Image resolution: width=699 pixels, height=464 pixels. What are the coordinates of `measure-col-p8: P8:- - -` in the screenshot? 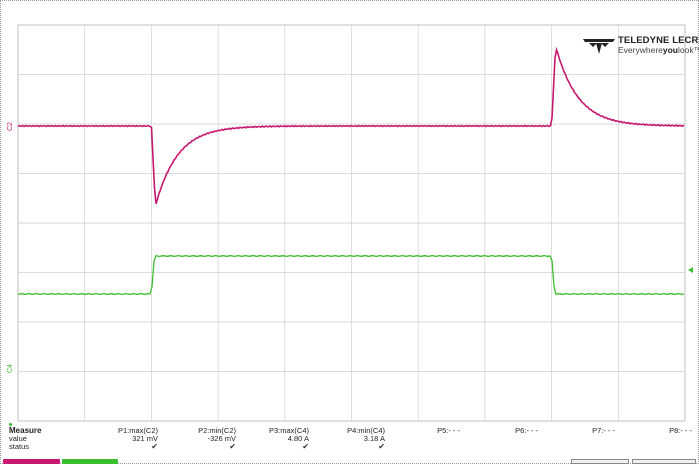 It's located at (680, 430).